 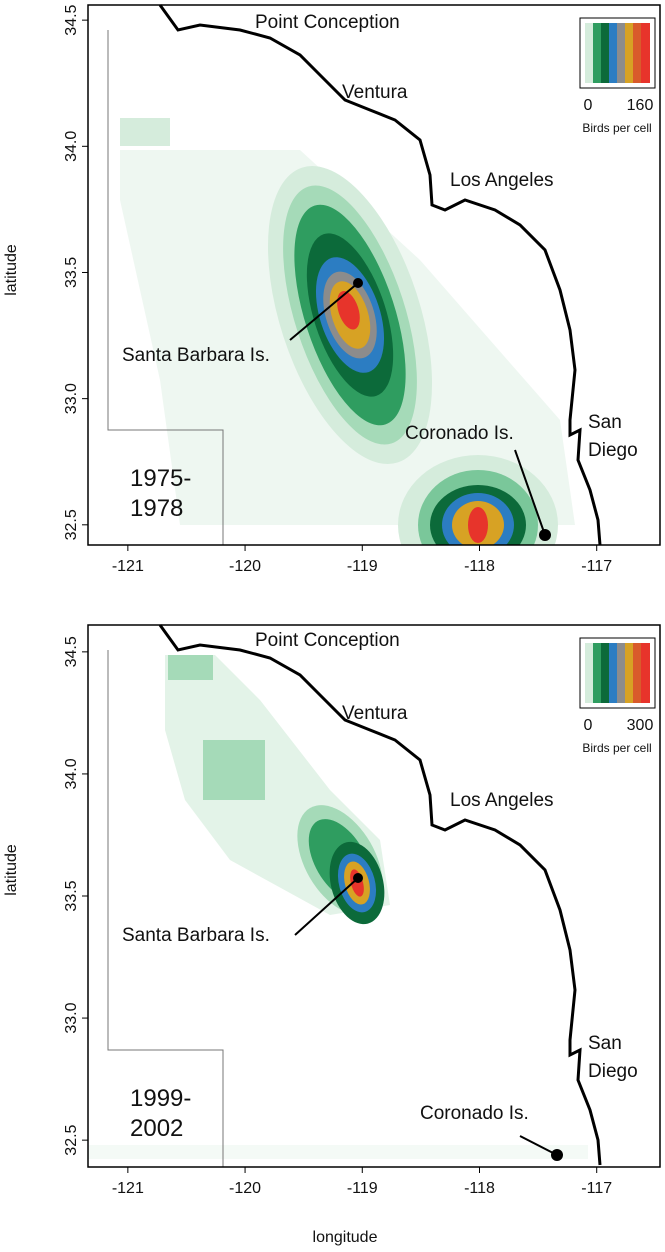 What do you see at coordinates (145, 132) in the screenshot?
I see `density-patch` at bounding box center [145, 132].